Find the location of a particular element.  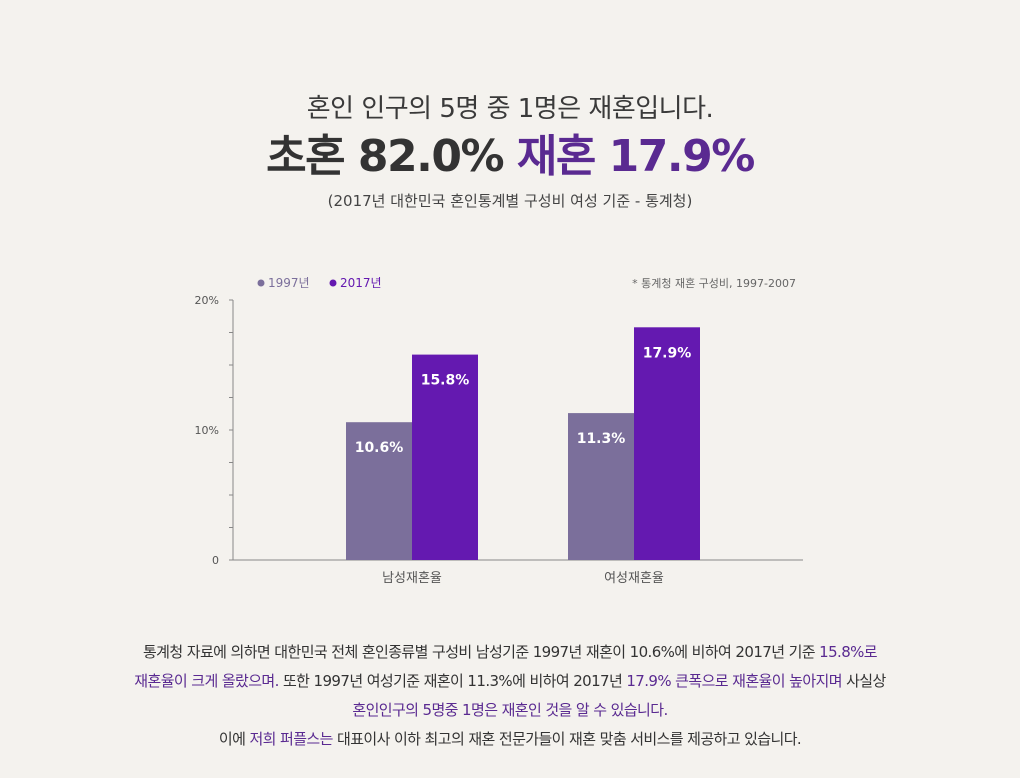

y-tick-label: 10% is located at coordinates (207, 430).